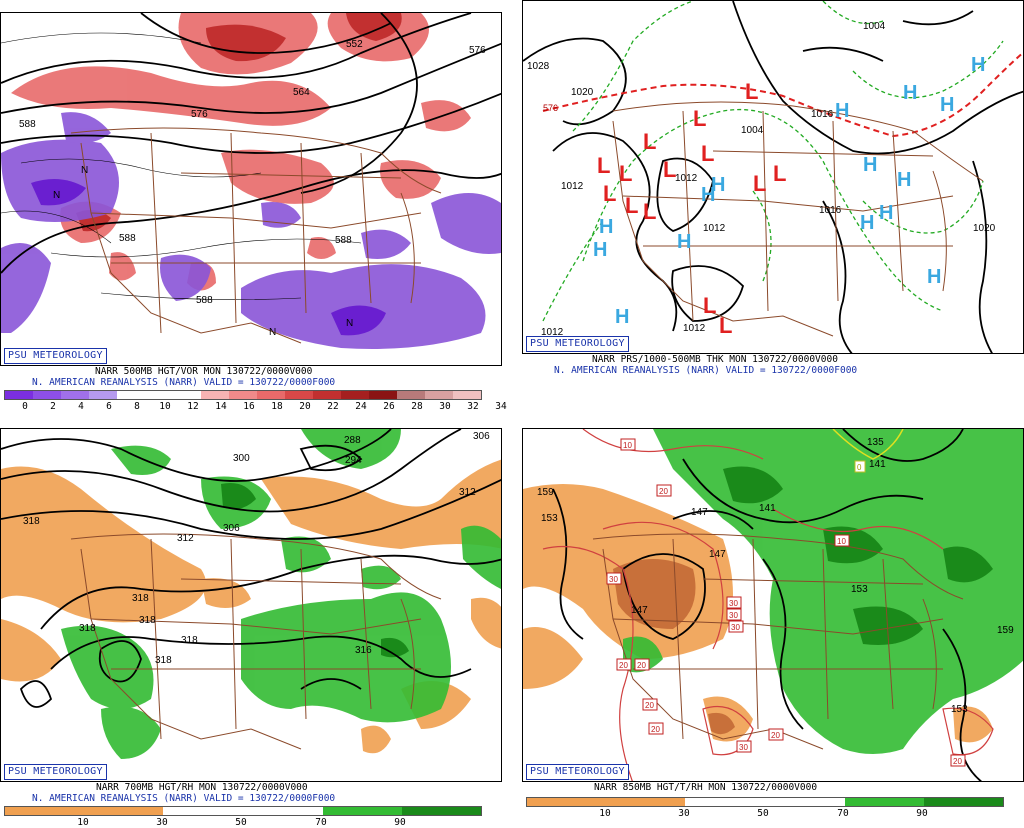  I want to click on contour-label: 306, so click(231, 528).